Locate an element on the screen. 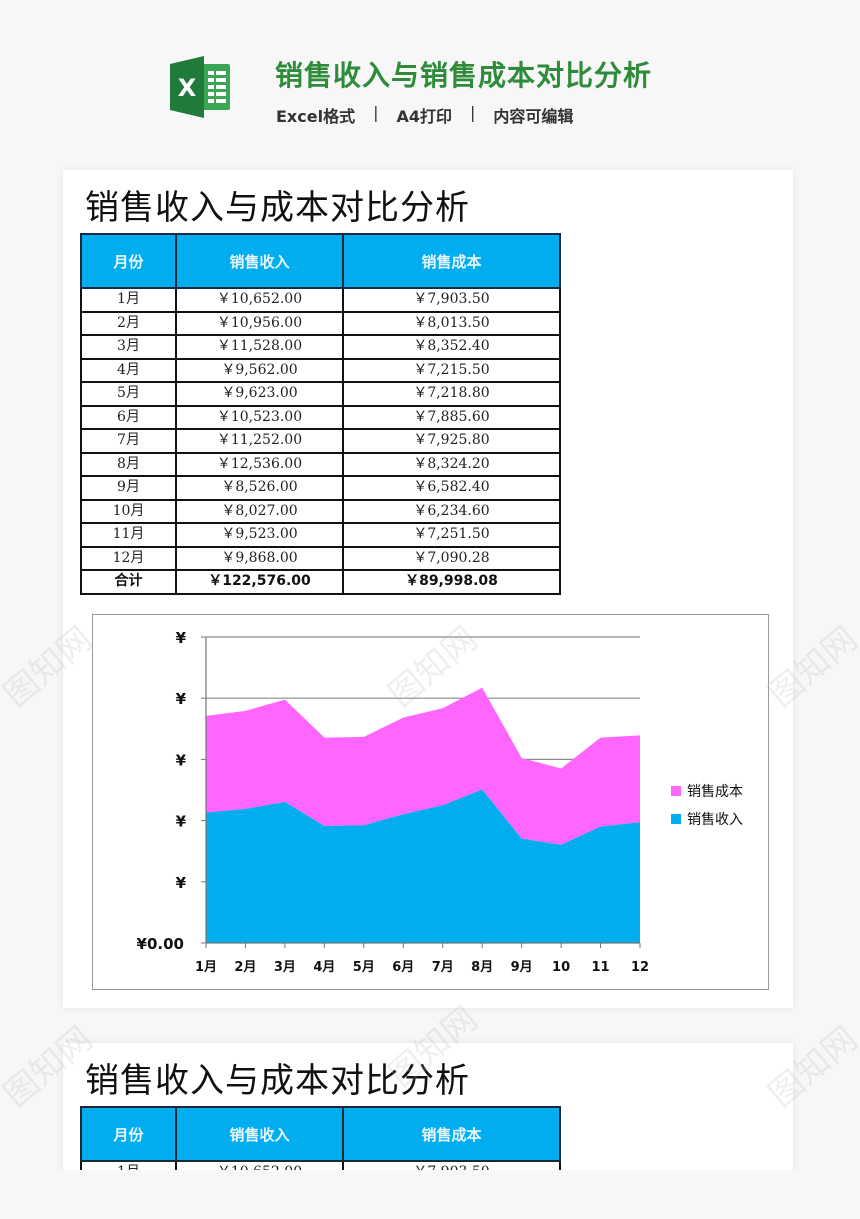 This screenshot has height=1219, width=860. cell-revenue: ￥10,652.00 is located at coordinates (259, 300).